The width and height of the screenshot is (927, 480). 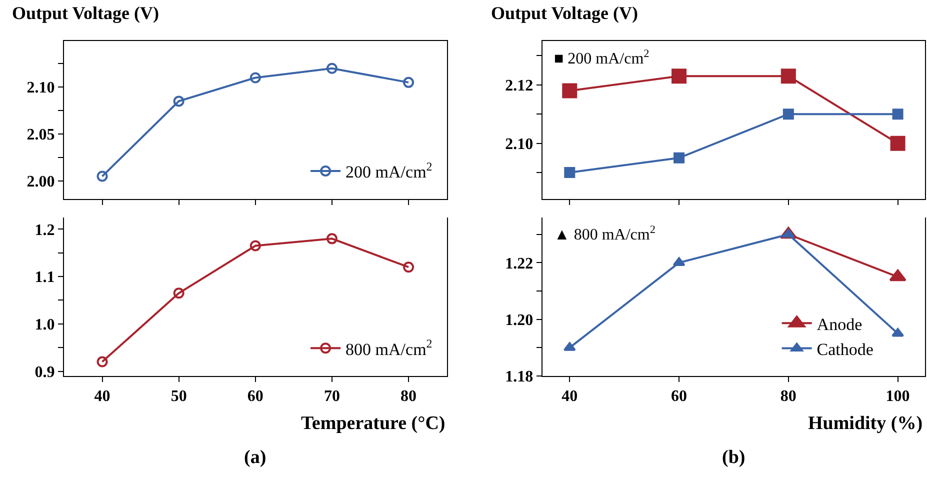 What do you see at coordinates (44, 277) in the screenshot?
I see `y-tick-label: 1.1` at bounding box center [44, 277].